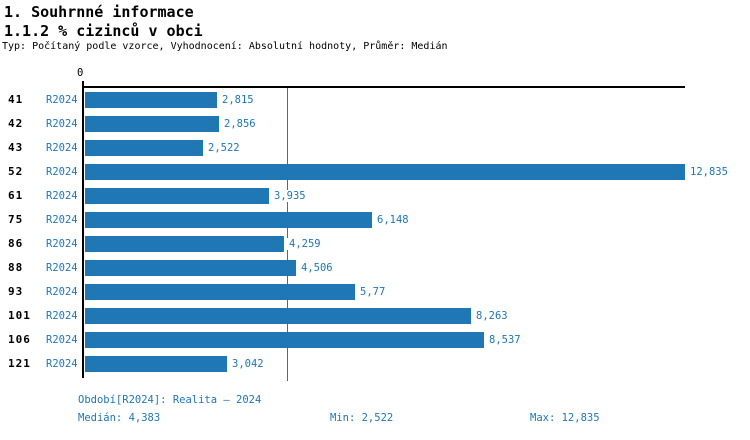  What do you see at coordinates (375, 100) in the screenshot?
I see `chart-row: 41 R2024 2,815` at bounding box center [375, 100].